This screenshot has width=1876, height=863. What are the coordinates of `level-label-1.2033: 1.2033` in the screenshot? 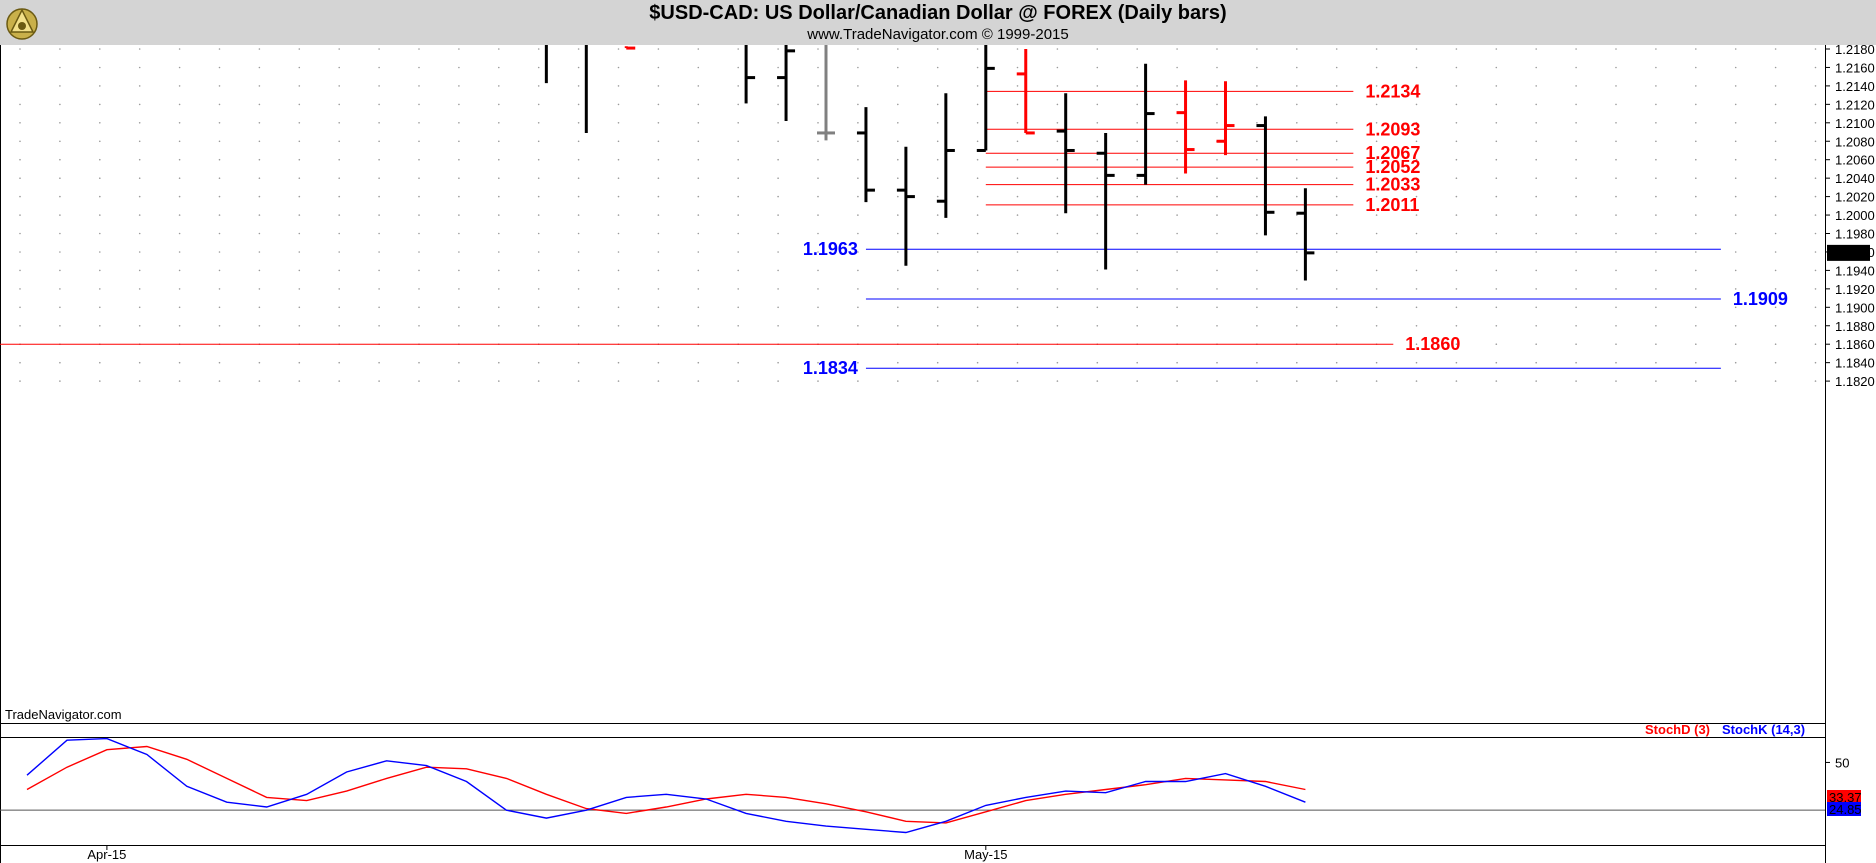 It's located at (1392, 185).